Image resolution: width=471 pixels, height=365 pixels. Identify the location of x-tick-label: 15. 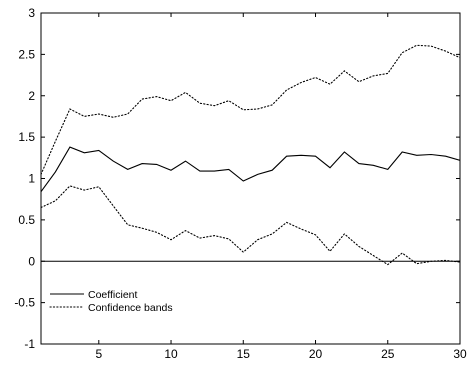
(244, 354).